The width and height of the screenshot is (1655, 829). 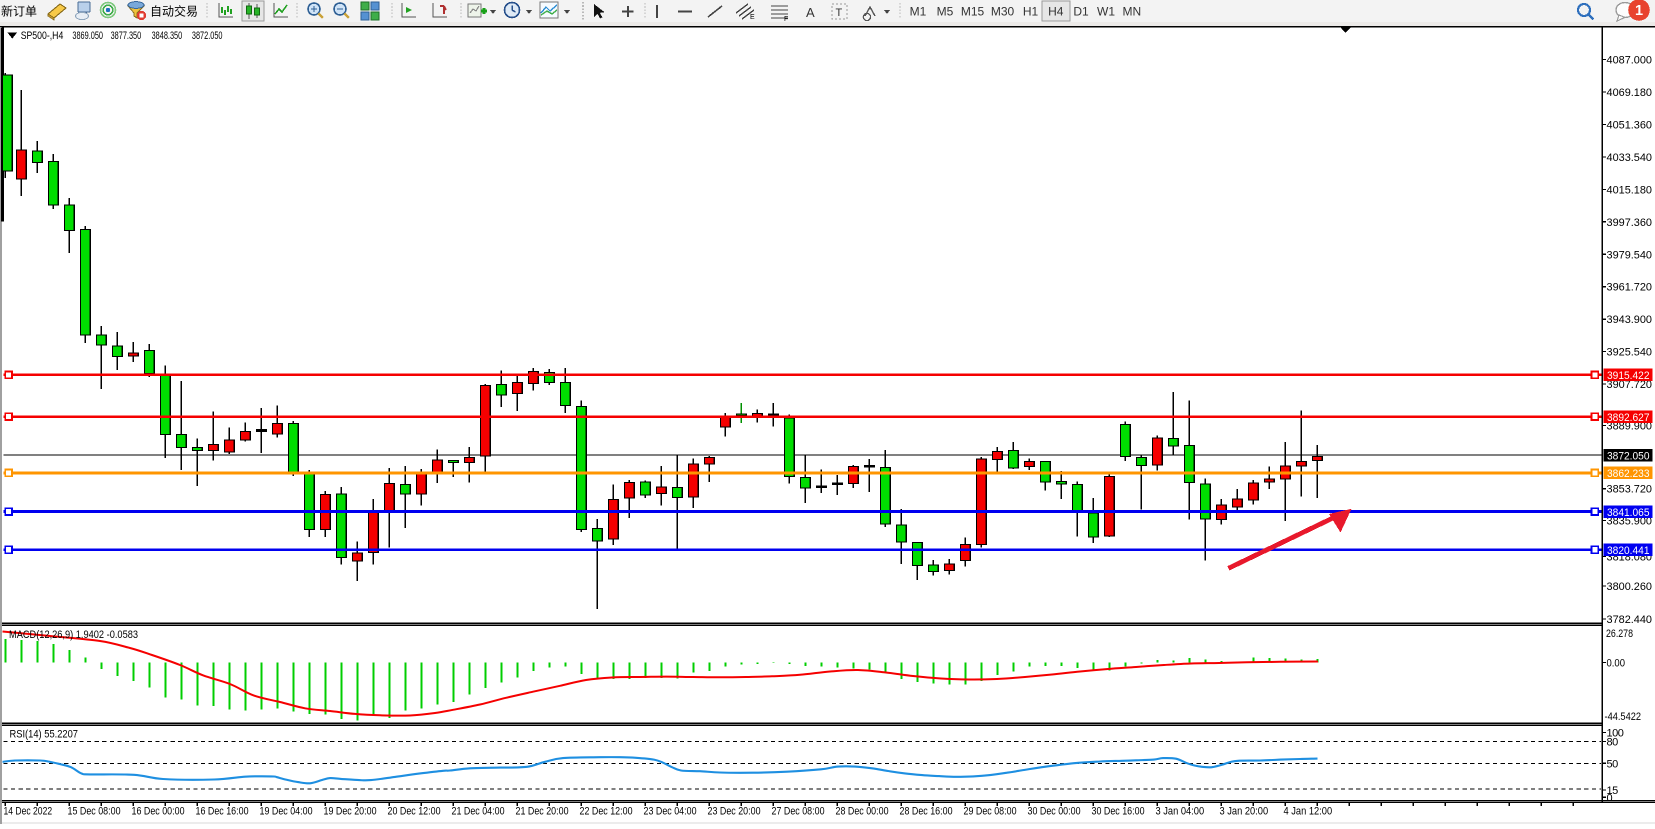 I want to click on svg-text: 21 Dec 20:00, so click(x=542, y=811).